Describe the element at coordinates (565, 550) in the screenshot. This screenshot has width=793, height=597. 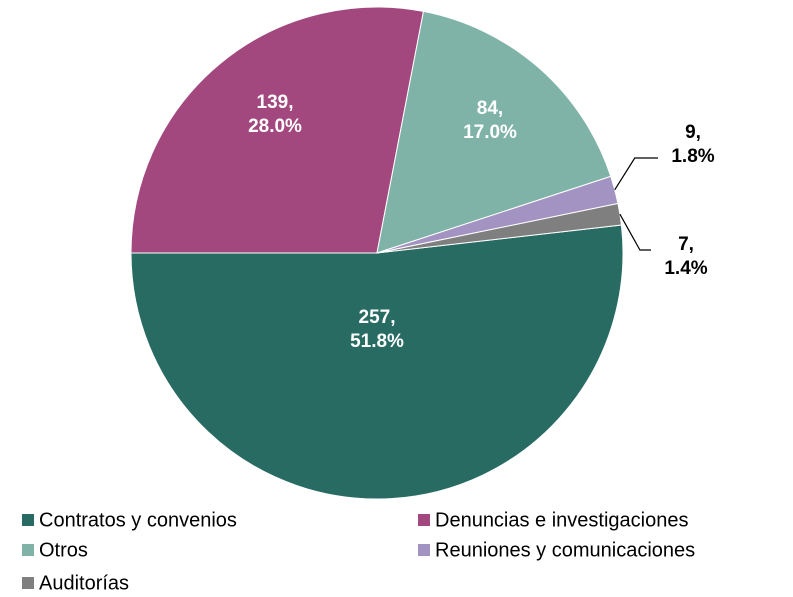
I see `legend-label: Reuniones y comunicaciones` at that location.